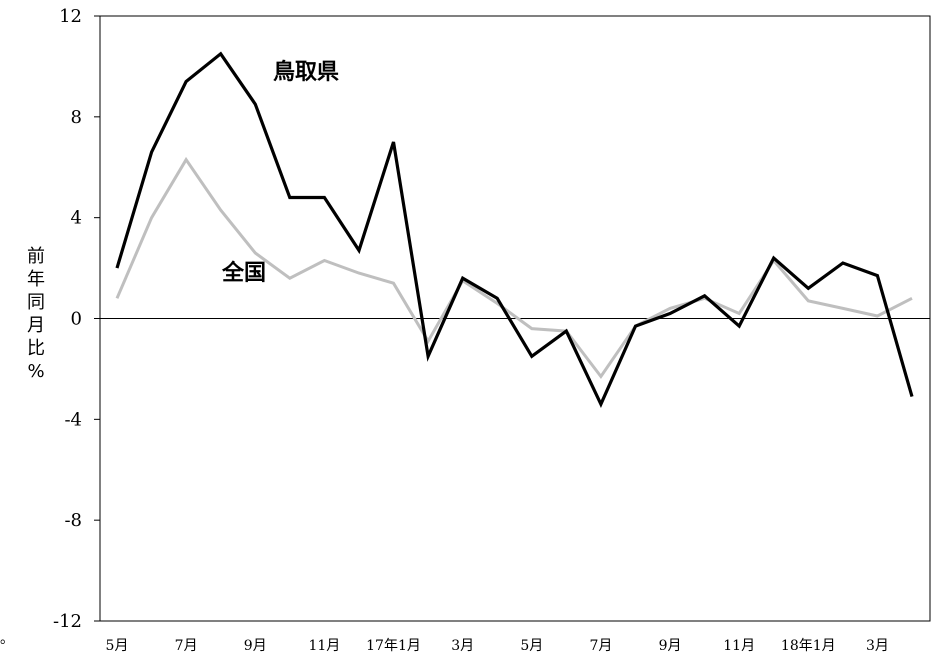 The image size is (931, 654). What do you see at coordinates (306, 72) in the screenshot?
I see `series-label-tottori: 鳥取県` at bounding box center [306, 72].